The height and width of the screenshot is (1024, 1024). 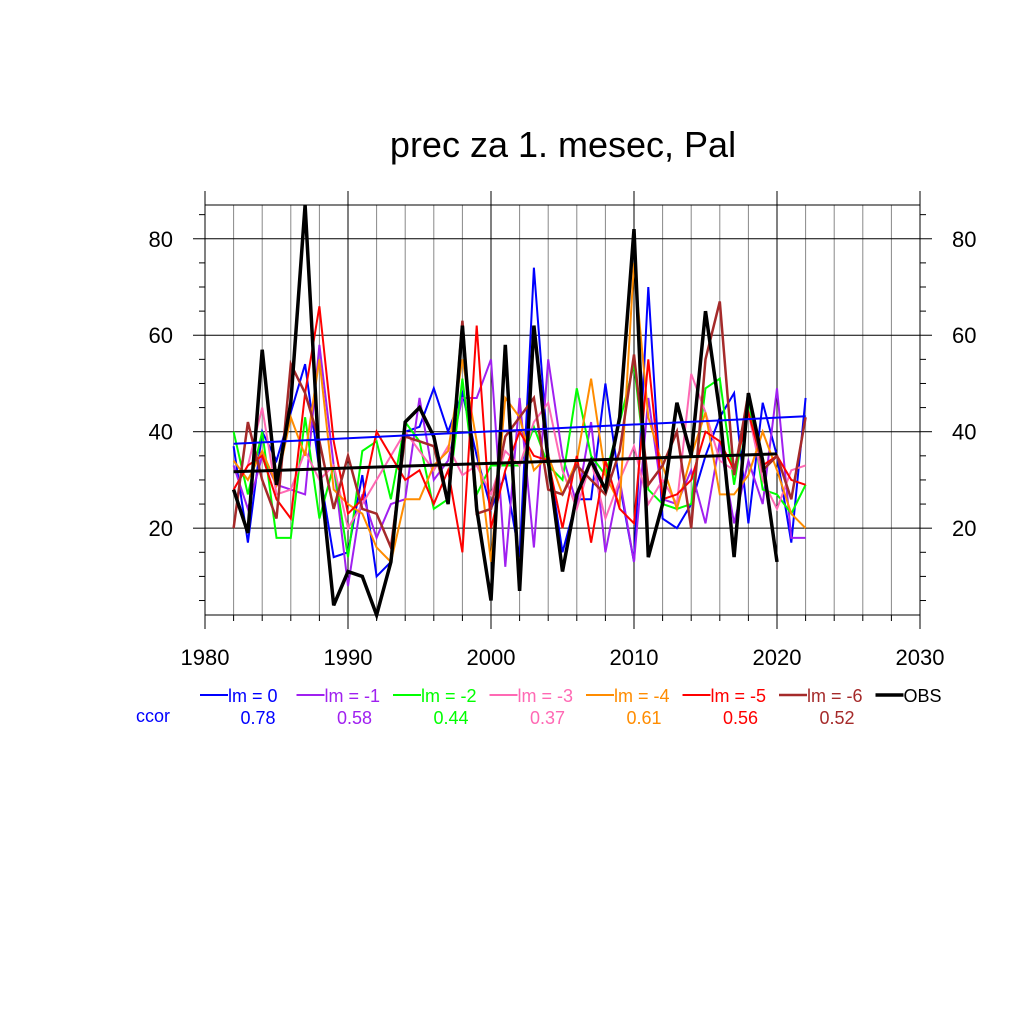 What do you see at coordinates (920, 657) in the screenshot?
I see `x-tick-label: 2030` at bounding box center [920, 657].